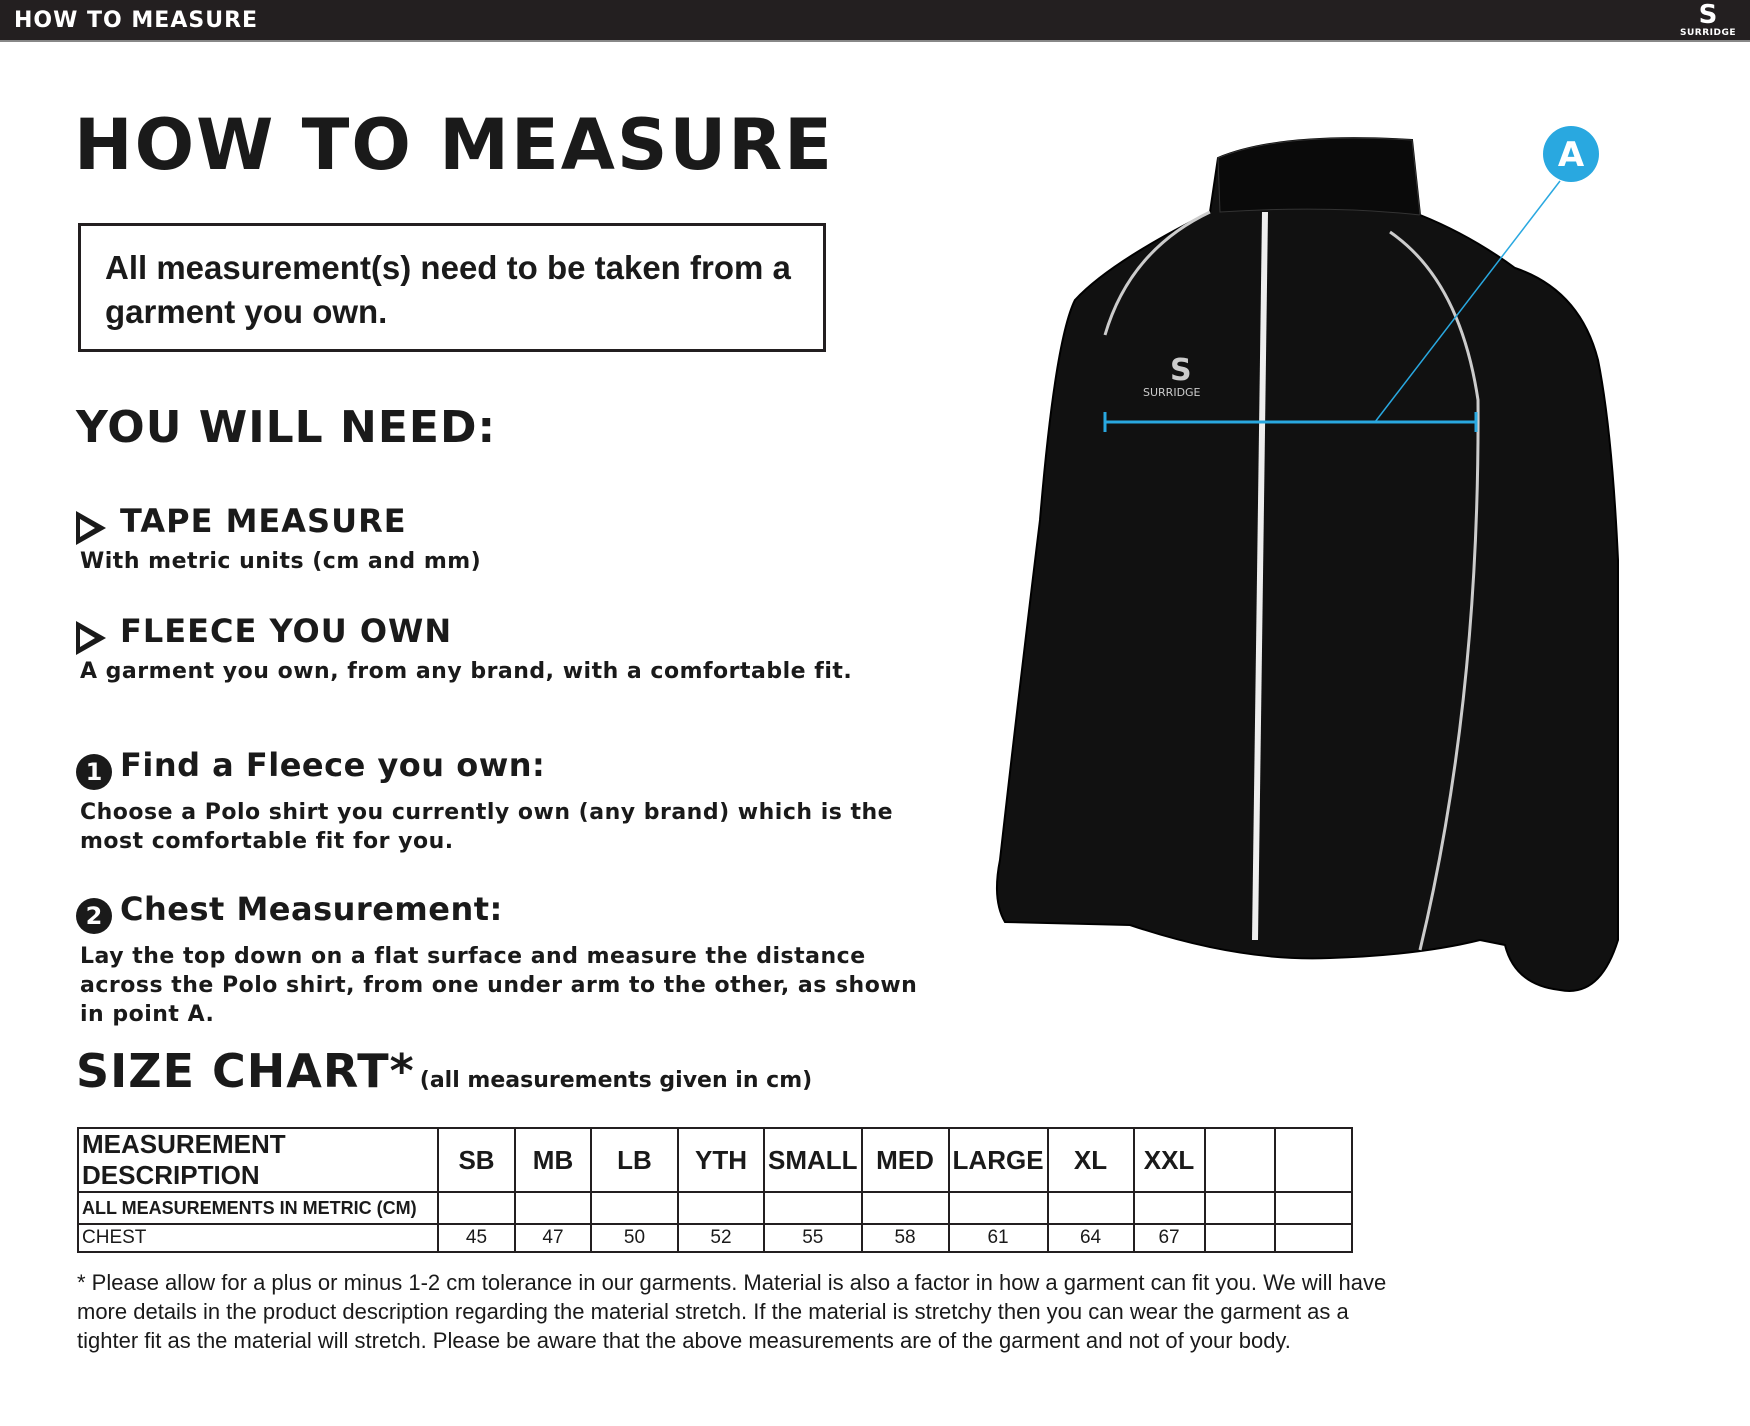 This screenshot has width=1750, height=1426. Describe the element at coordinates (813, 1160) in the screenshot. I see `column-header: SMALL` at that location.